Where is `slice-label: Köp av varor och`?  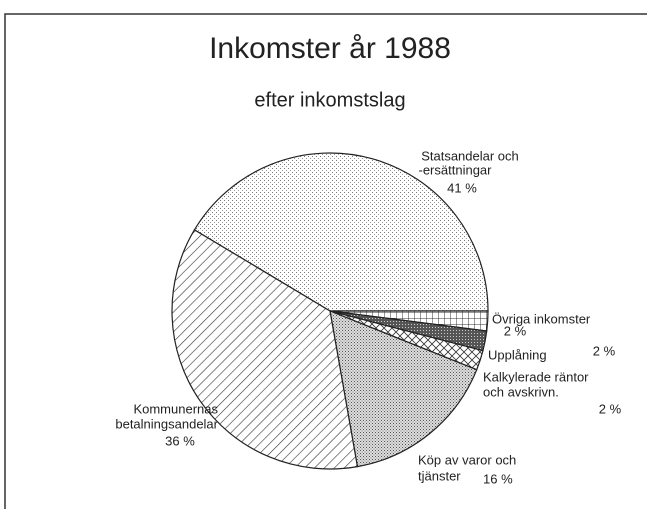 slice-label: Köp av varor och is located at coordinates (467, 459).